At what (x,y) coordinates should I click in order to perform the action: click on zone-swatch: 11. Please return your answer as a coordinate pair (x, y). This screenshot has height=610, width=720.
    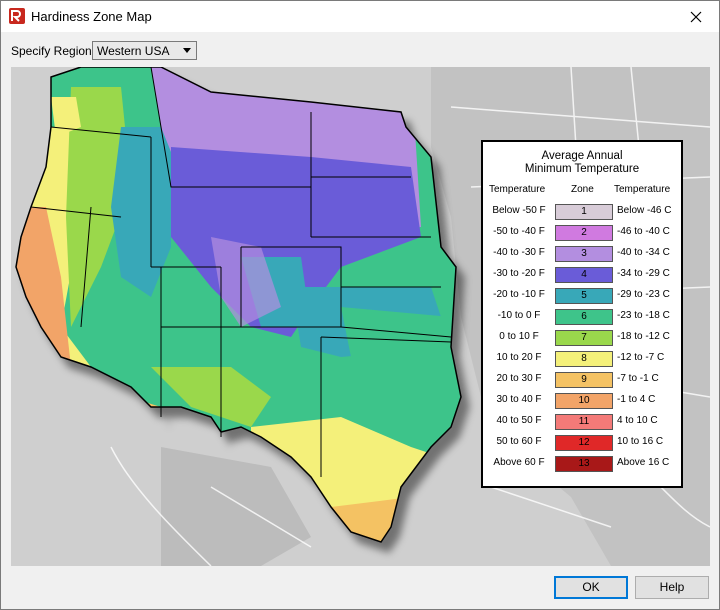
    Looking at the image, I should click on (584, 422).